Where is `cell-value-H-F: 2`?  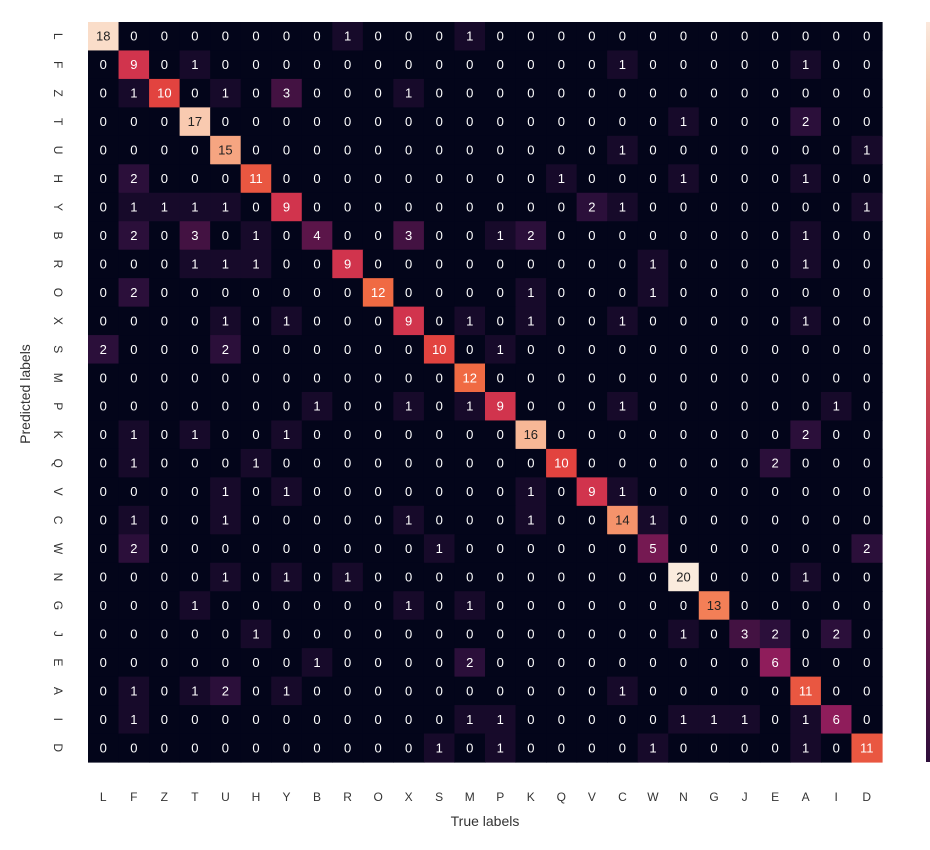
cell-value-H-F: 2 is located at coordinates (133, 178).